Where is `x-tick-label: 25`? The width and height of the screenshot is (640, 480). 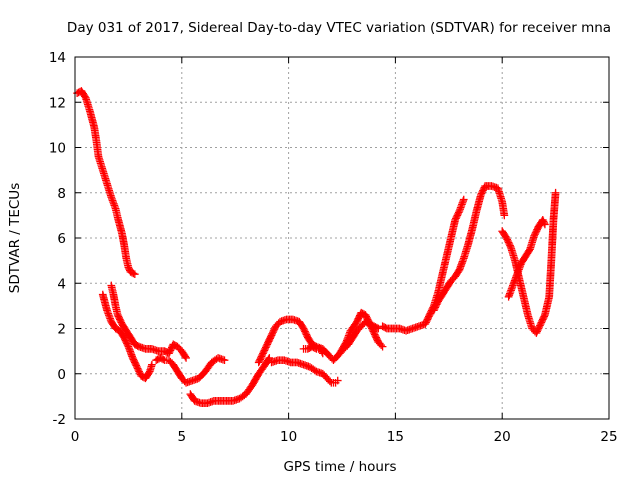
x-tick-label: 25 is located at coordinates (608, 437).